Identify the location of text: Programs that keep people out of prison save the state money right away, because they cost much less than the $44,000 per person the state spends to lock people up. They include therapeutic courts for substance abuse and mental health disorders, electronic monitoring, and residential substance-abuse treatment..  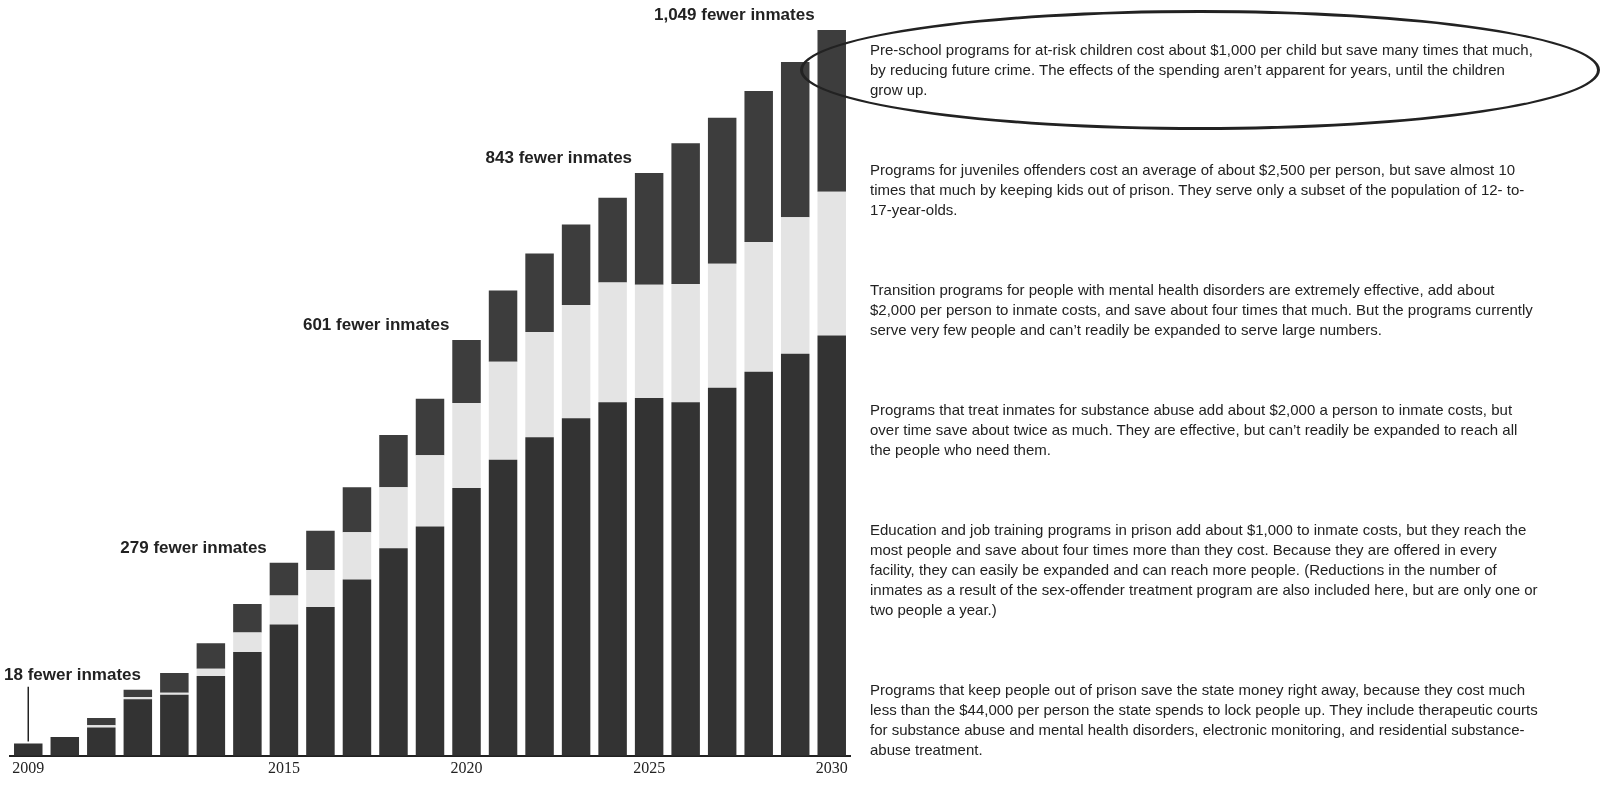
(1204, 720).